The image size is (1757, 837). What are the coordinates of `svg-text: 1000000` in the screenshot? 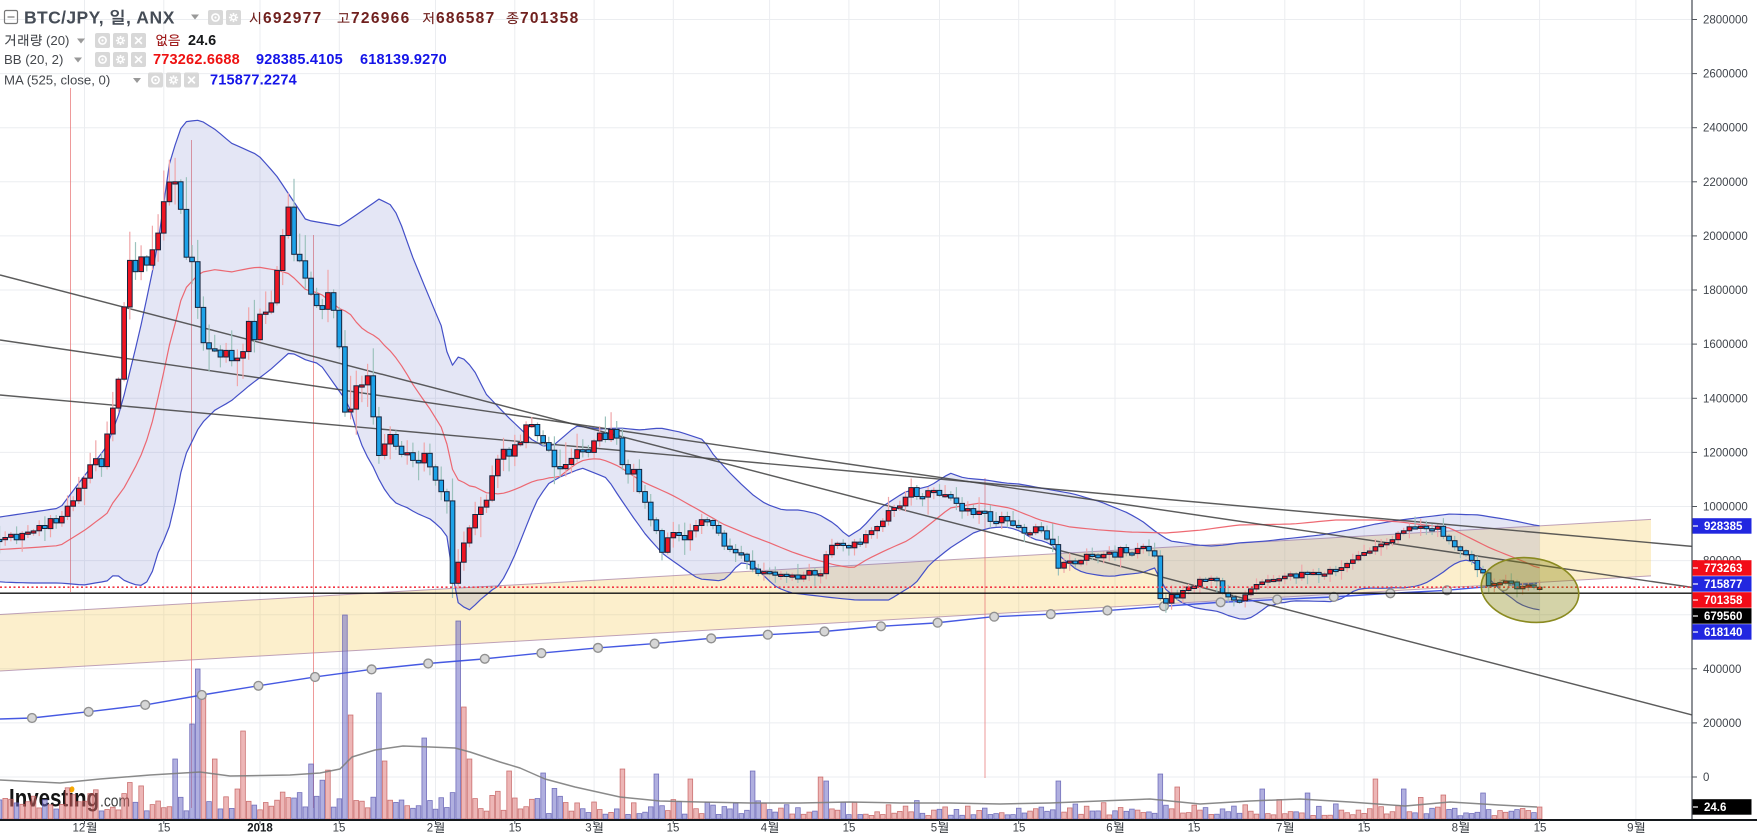 It's located at (1725, 508).